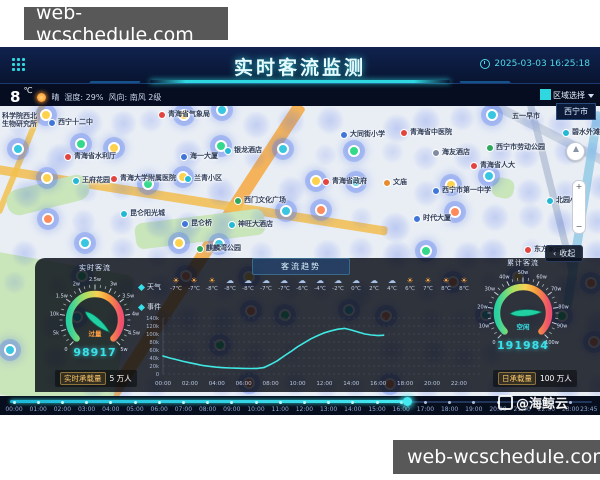 This screenshot has width=600, height=480. I want to click on gauge-status: 空闲, so click(524, 326).